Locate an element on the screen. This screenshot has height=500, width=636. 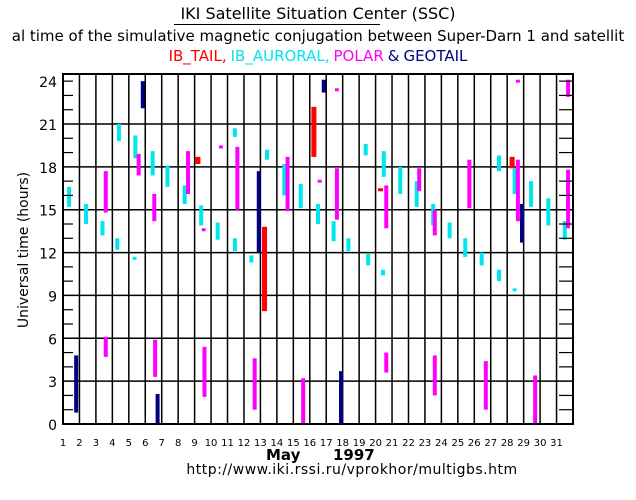
x-tick-label: 29 is located at coordinates (523, 443).